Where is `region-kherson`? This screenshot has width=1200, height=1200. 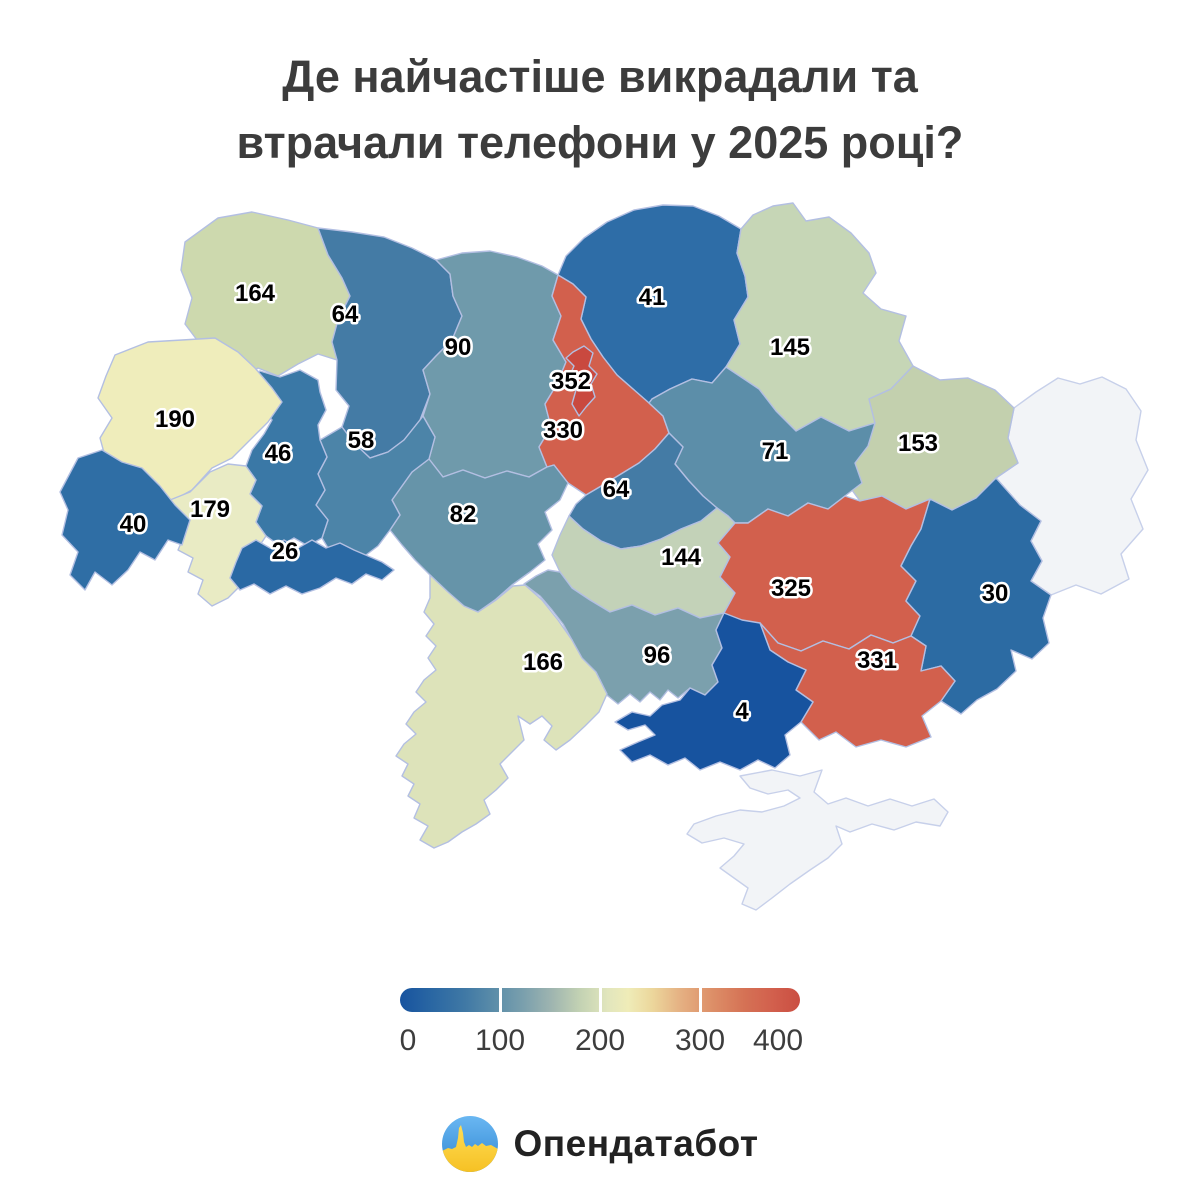
region-kherson is located at coordinates (714, 691).